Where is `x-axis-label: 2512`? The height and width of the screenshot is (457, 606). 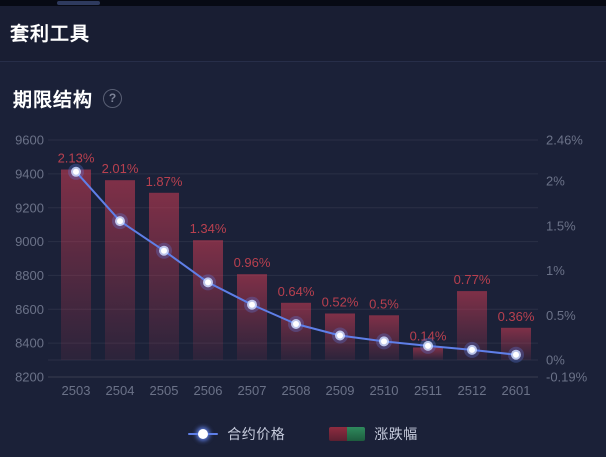 x-axis-label: 2512 is located at coordinates (472, 390).